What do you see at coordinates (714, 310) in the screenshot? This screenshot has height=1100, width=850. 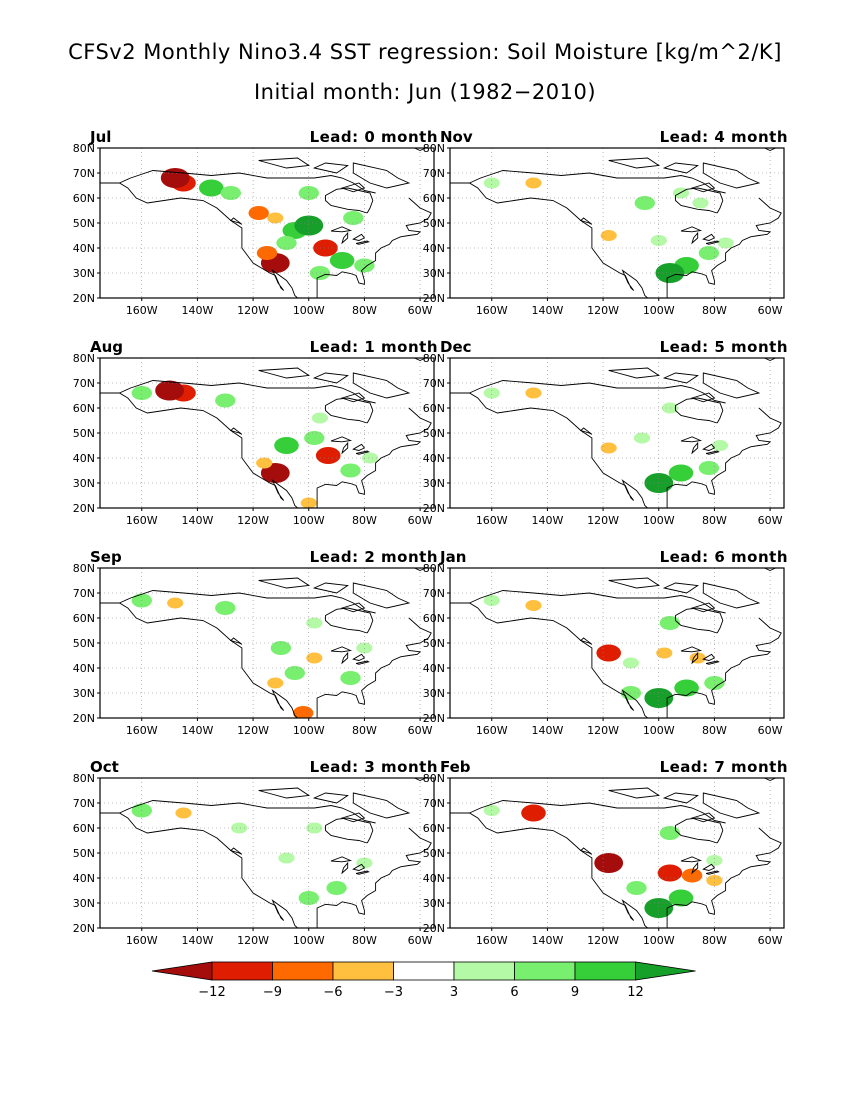 I see `lon-tick-label: 80W` at bounding box center [714, 310].